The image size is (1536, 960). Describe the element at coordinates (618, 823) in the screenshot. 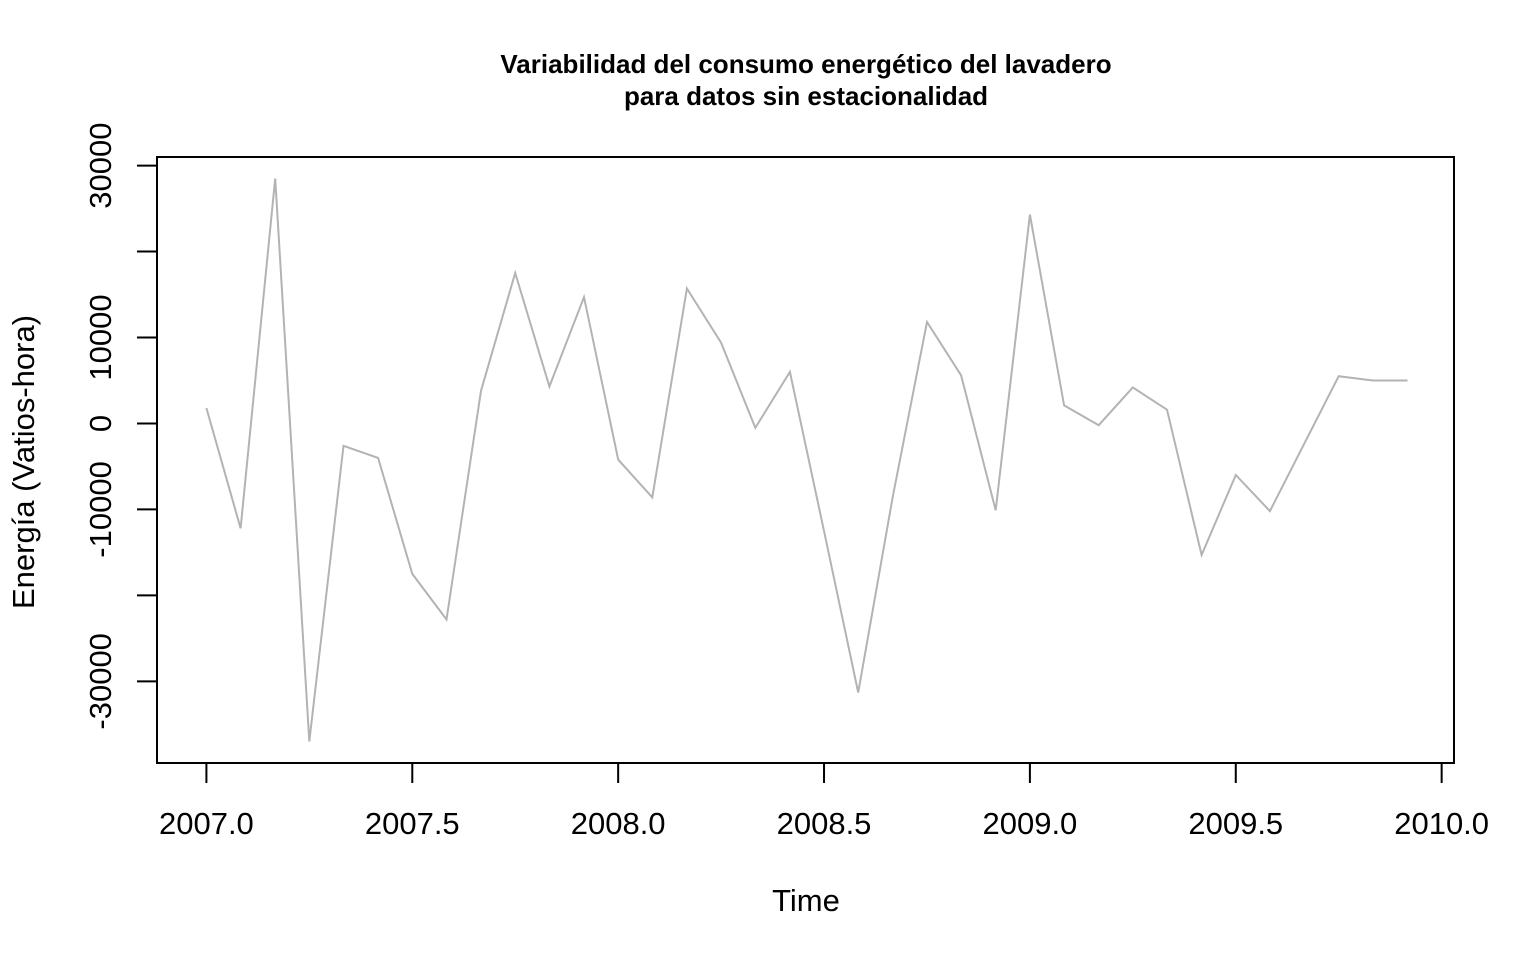

I see `x-tick-label: 2008.0` at that location.